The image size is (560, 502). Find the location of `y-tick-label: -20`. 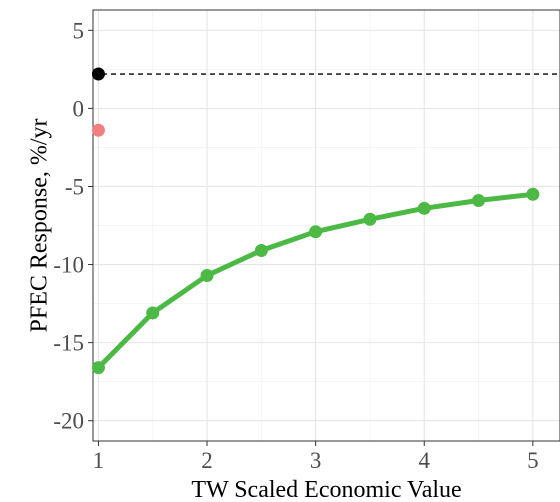

y-tick-label: -20 is located at coordinates (68, 421).